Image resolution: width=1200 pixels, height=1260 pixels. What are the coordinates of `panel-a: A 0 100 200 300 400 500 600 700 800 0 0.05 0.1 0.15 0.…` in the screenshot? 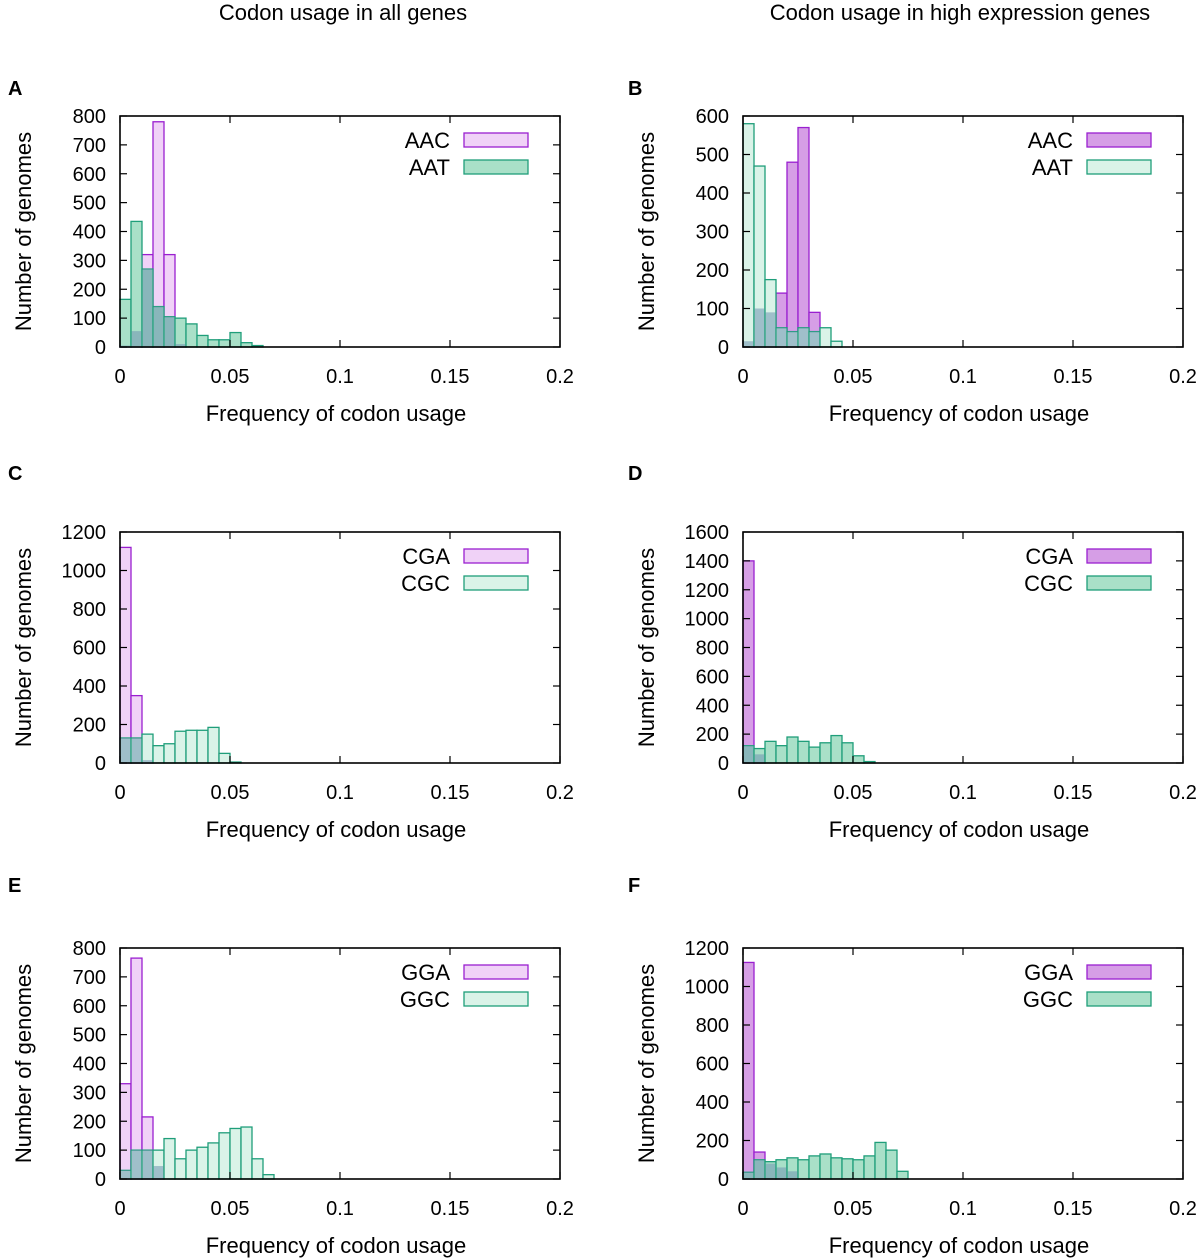 It's located at (291, 252).